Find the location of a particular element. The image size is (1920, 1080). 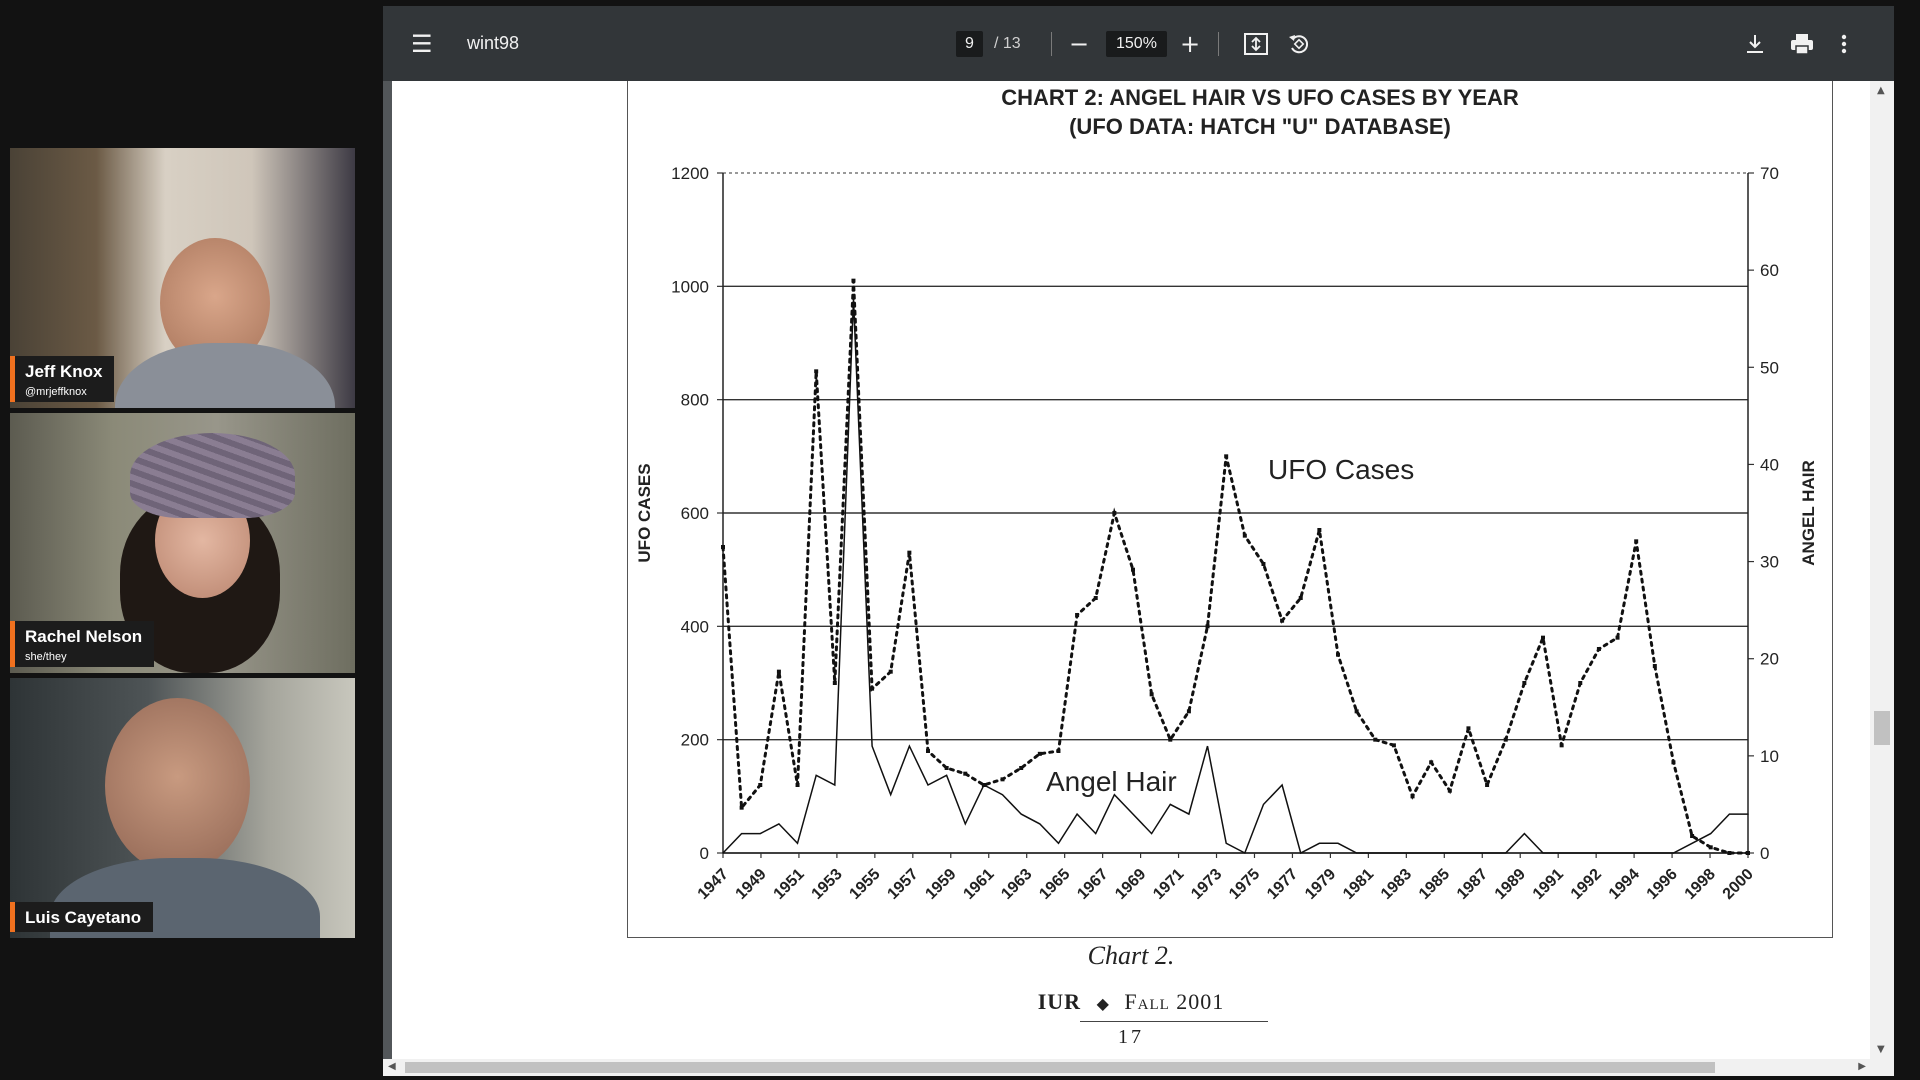

y2-tick-label: 30 is located at coordinates (1769, 562).